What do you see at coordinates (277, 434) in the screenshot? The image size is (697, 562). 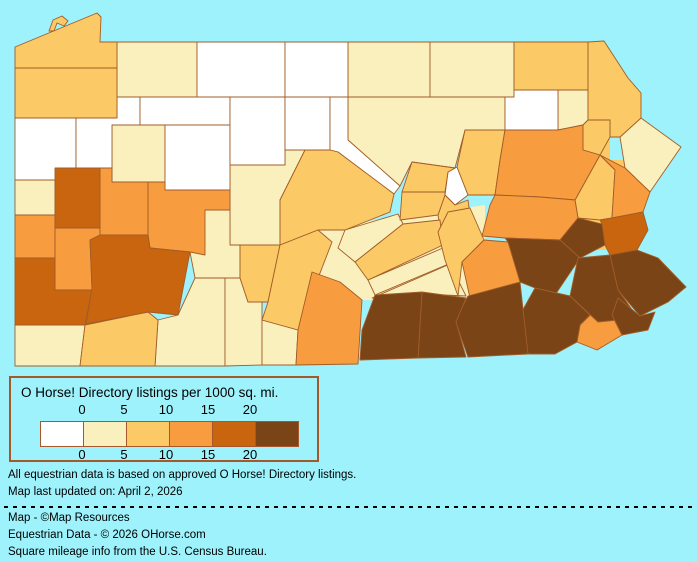 I see `legend-swatch-20+` at bounding box center [277, 434].